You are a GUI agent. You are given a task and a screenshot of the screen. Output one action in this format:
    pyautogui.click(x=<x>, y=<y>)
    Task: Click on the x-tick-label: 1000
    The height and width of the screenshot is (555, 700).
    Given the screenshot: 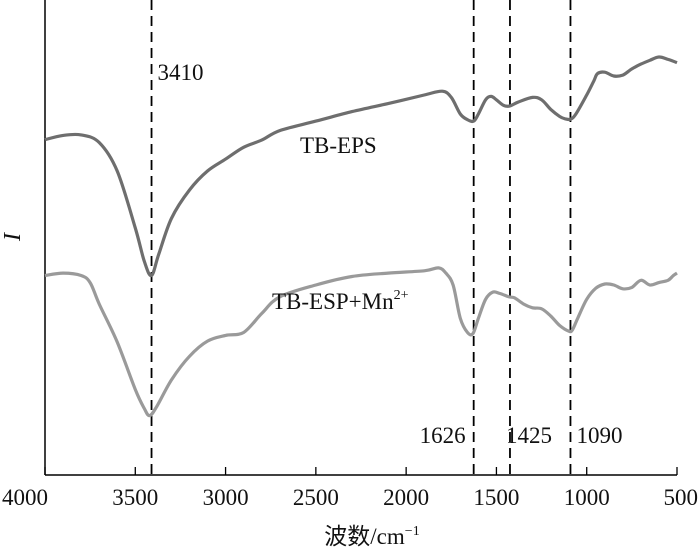 What is the action you would take?
    pyautogui.click(x=587, y=497)
    